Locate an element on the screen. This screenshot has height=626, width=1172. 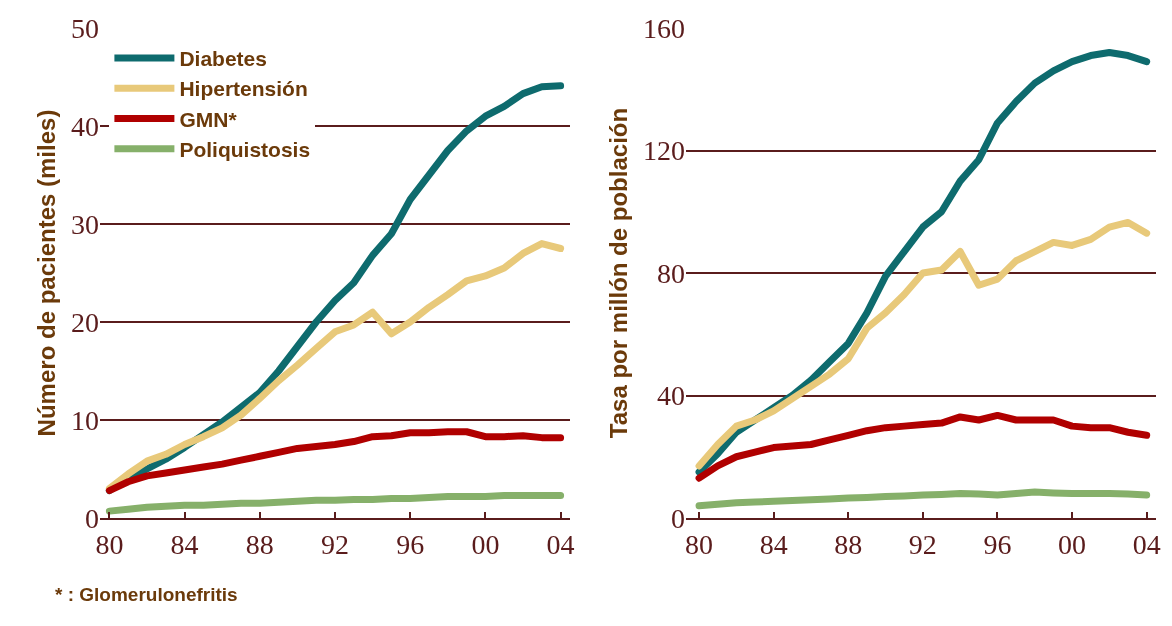
legend-label: Hipertensión is located at coordinates (243, 89).